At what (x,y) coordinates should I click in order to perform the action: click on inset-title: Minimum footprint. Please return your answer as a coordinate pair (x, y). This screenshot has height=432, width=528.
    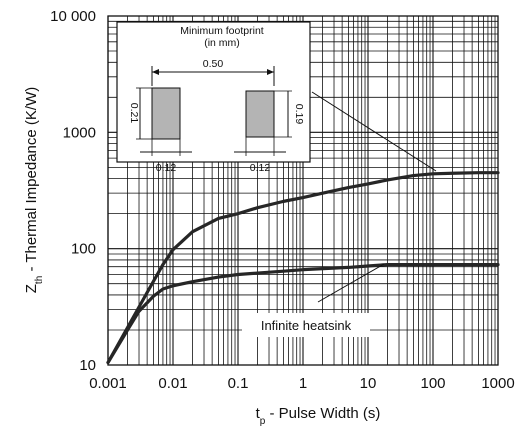
    Looking at the image, I should click on (222, 31).